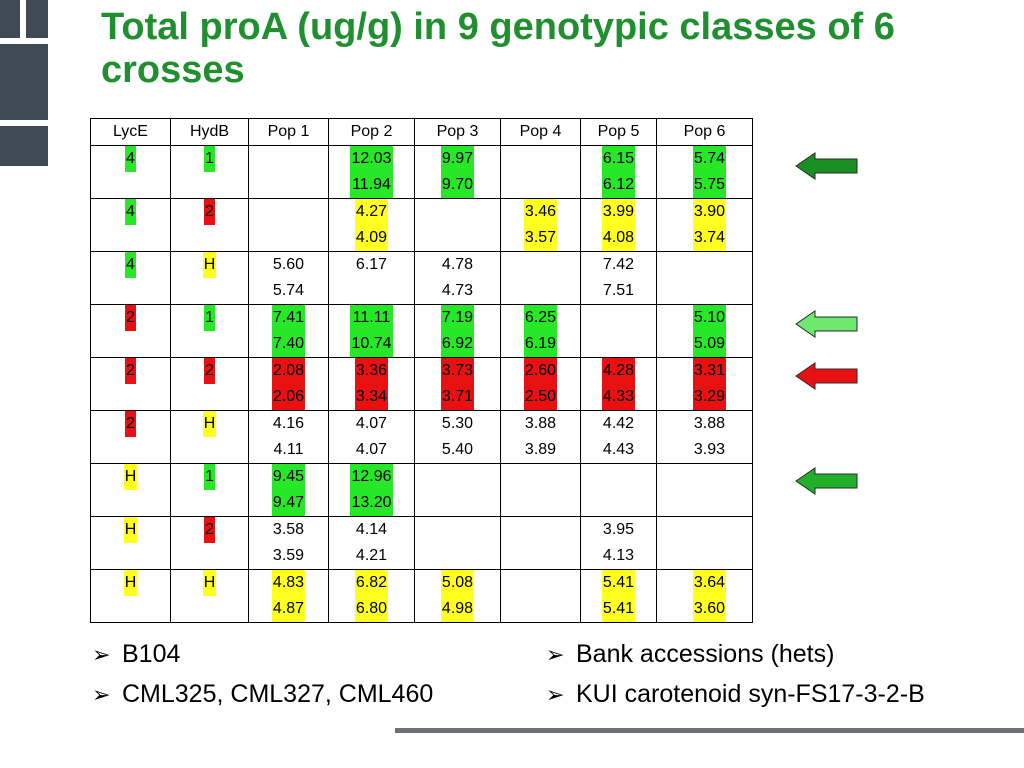 The height and width of the screenshot is (768, 1024). I want to click on pop-cell: 4.28 4.33, so click(618, 384).